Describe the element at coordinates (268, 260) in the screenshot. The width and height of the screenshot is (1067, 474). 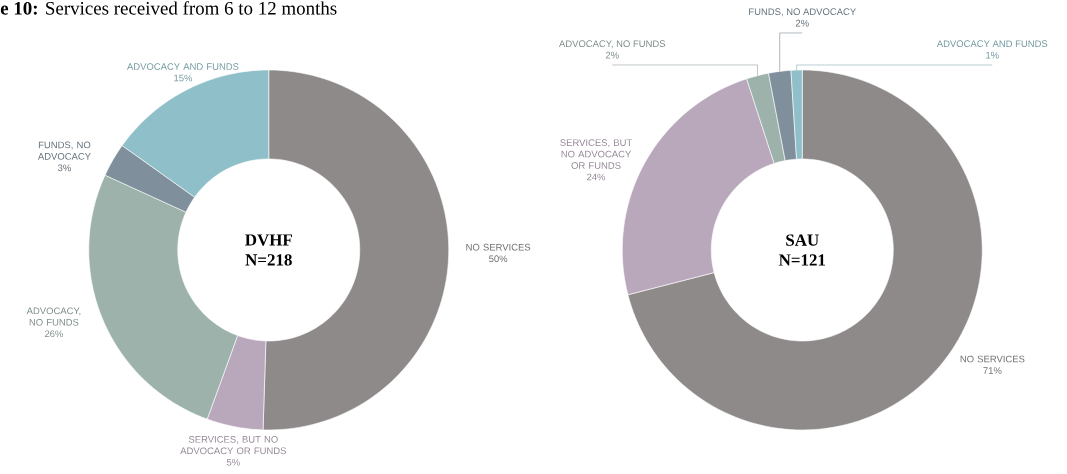
I see `text: N=218` at that location.